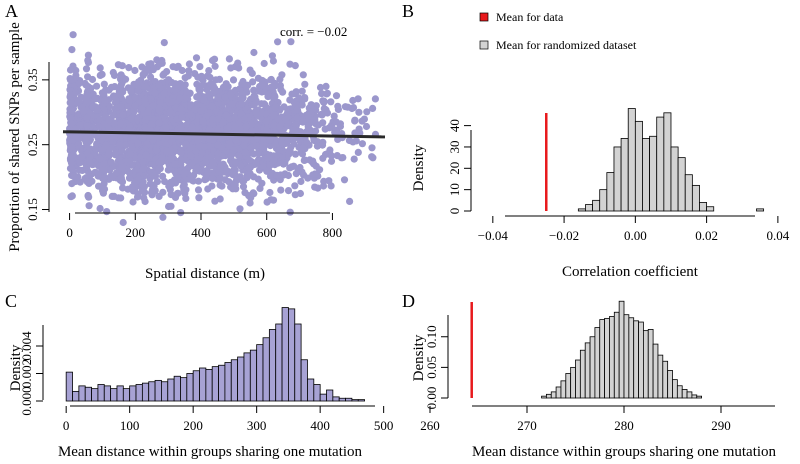 The width and height of the screenshot is (800, 464). What do you see at coordinates (419, 357) in the screenshot?
I see `d-y-axis-label: Density` at bounding box center [419, 357].